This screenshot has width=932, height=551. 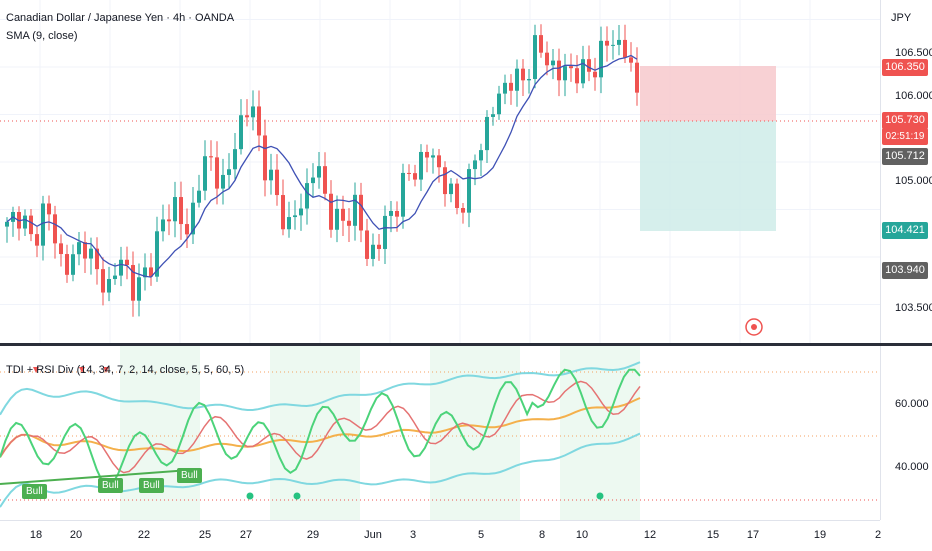 I want to click on bull-divergence-line, so click(x=95, y=477).